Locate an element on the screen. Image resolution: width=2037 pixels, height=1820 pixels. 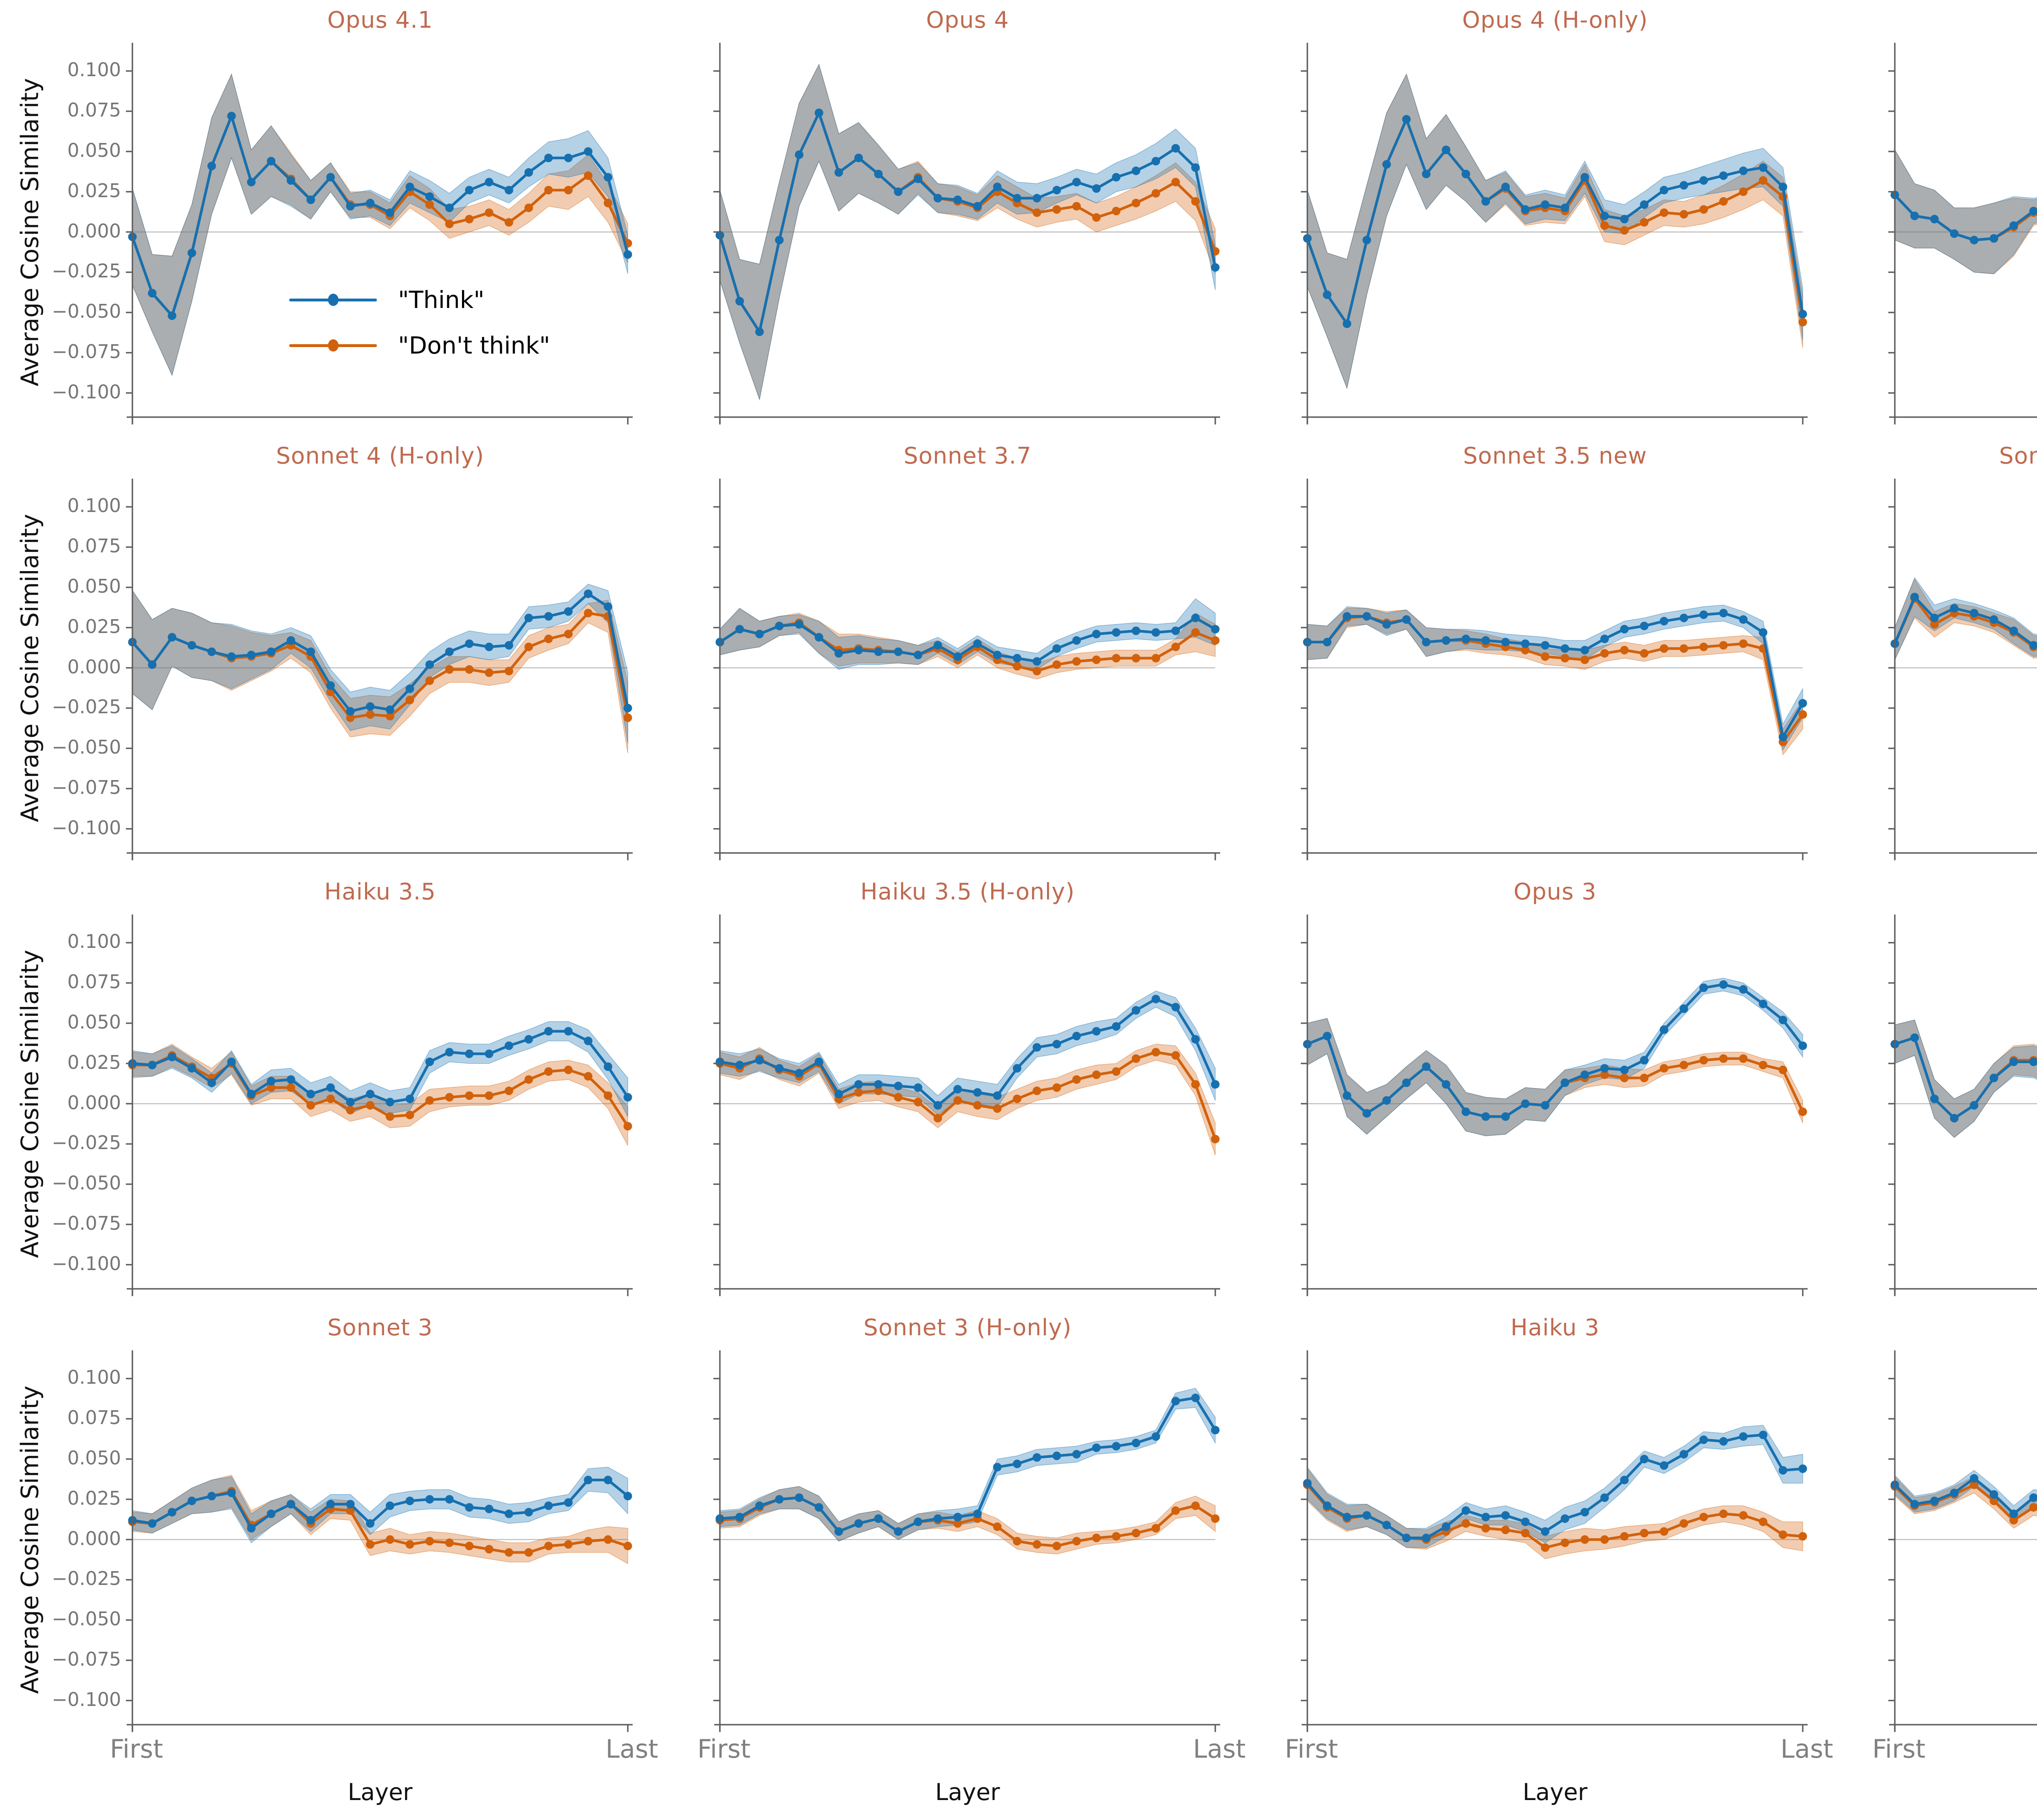
legend-label: "Think" is located at coordinates (442, 300).